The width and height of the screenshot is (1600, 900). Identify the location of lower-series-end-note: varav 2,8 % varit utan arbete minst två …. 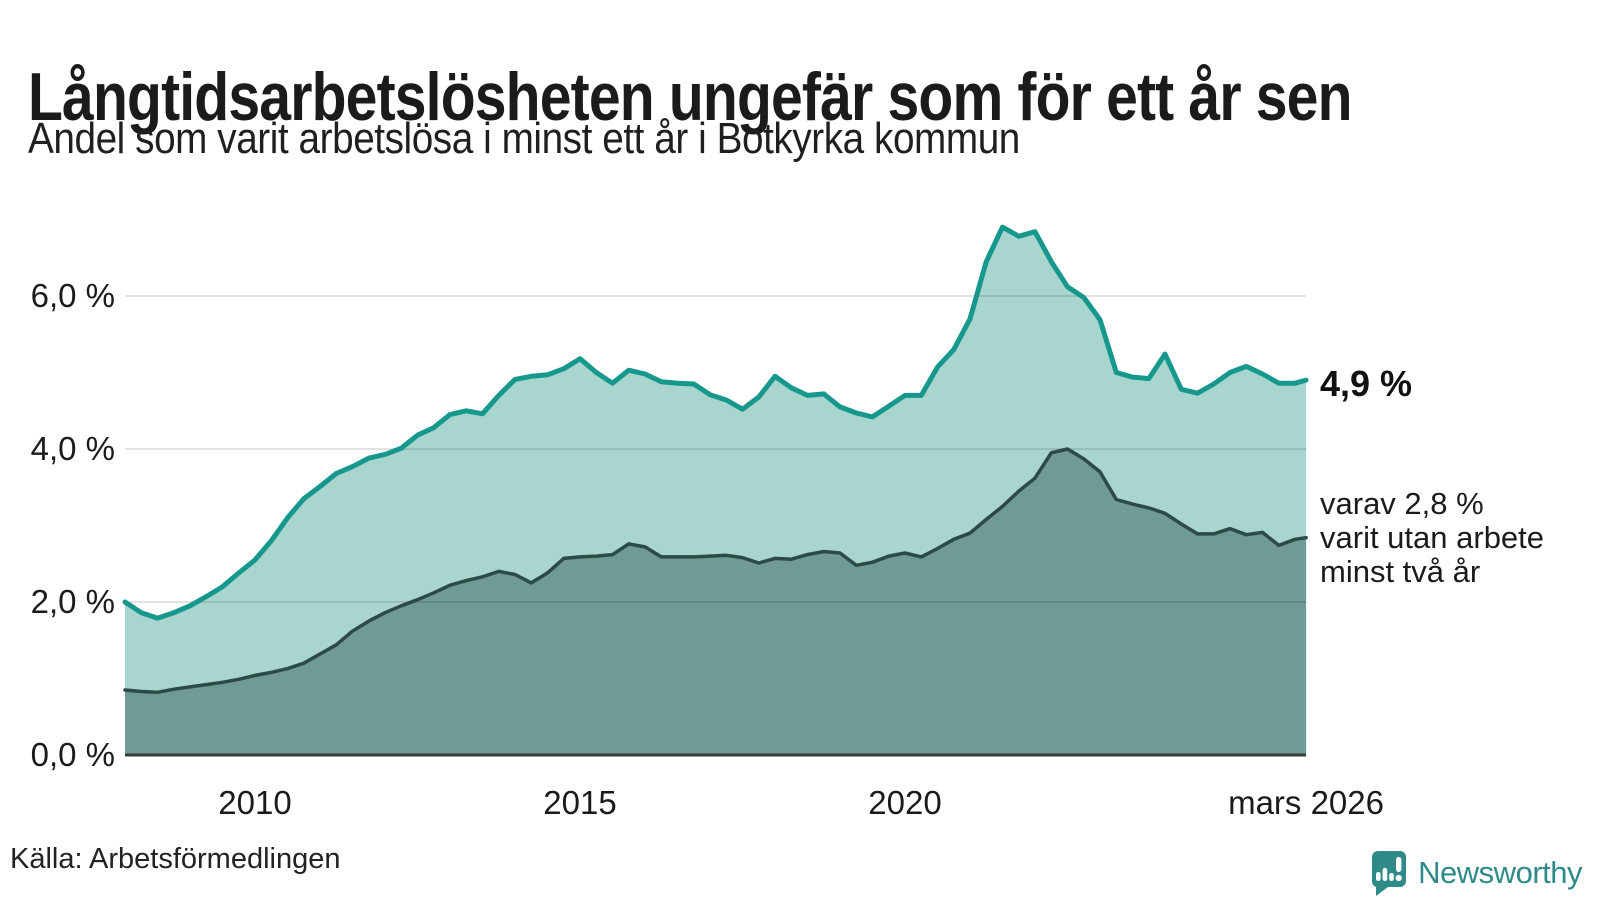
(1432, 538).